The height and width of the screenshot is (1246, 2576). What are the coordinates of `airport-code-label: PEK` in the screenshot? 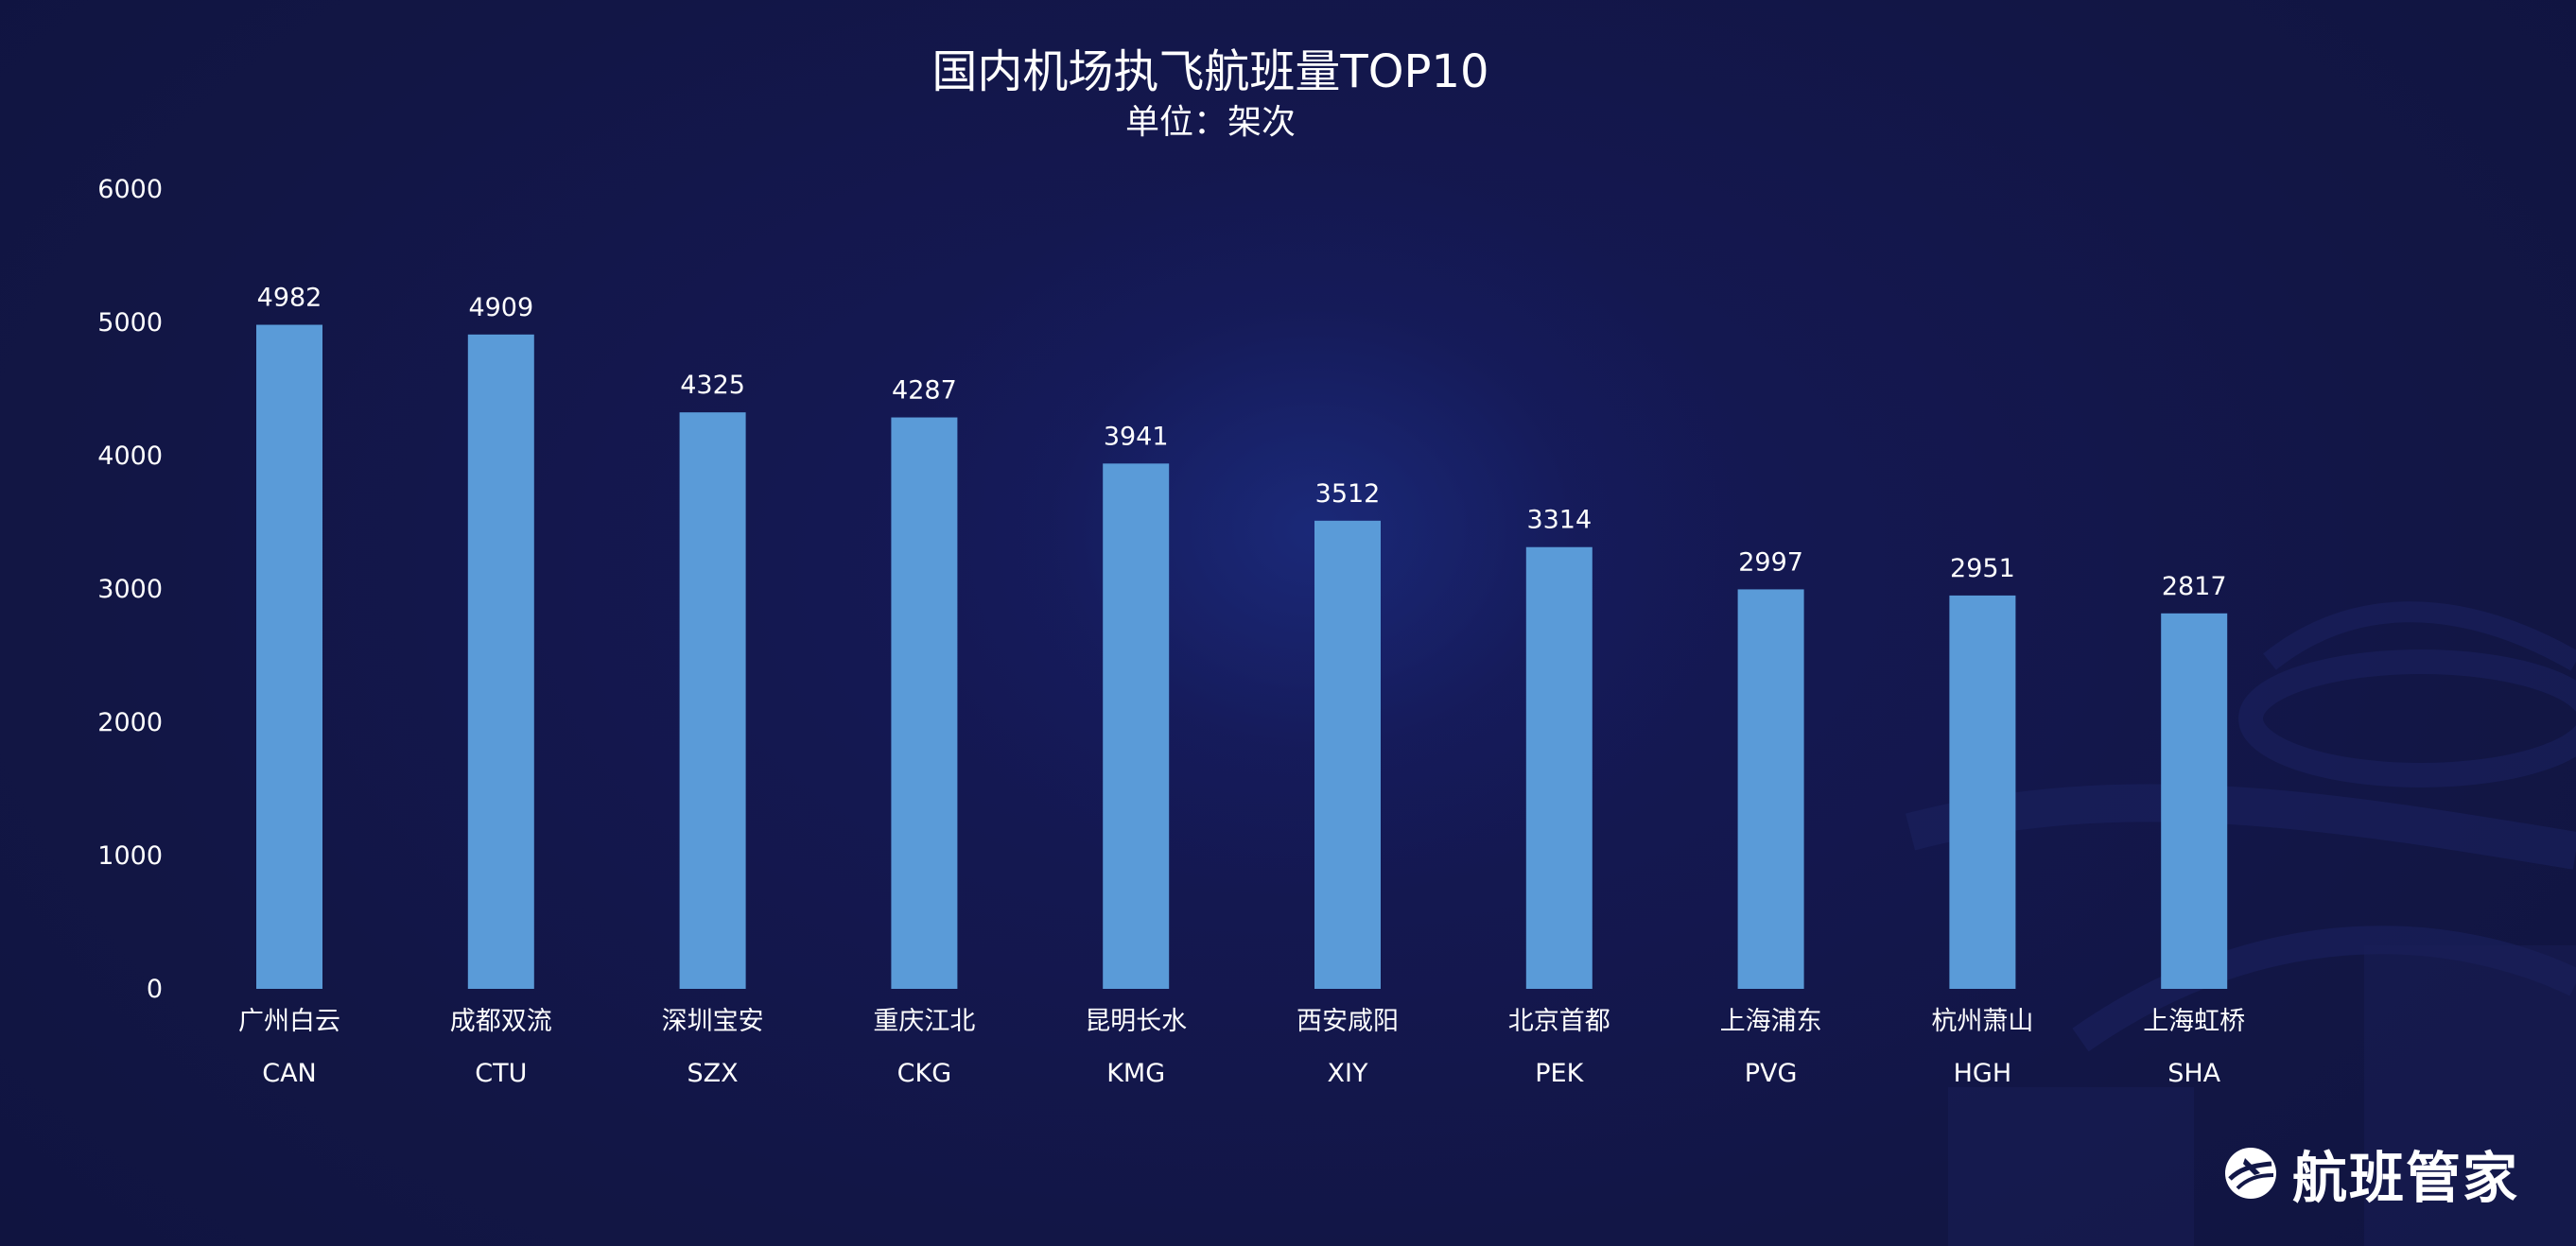 It's located at (1559, 1073).